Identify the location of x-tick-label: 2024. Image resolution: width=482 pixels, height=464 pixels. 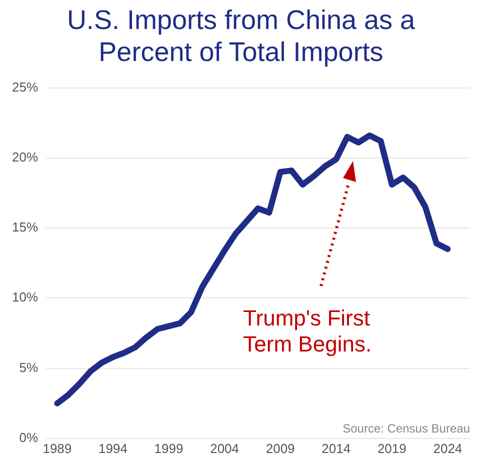
(447, 448).